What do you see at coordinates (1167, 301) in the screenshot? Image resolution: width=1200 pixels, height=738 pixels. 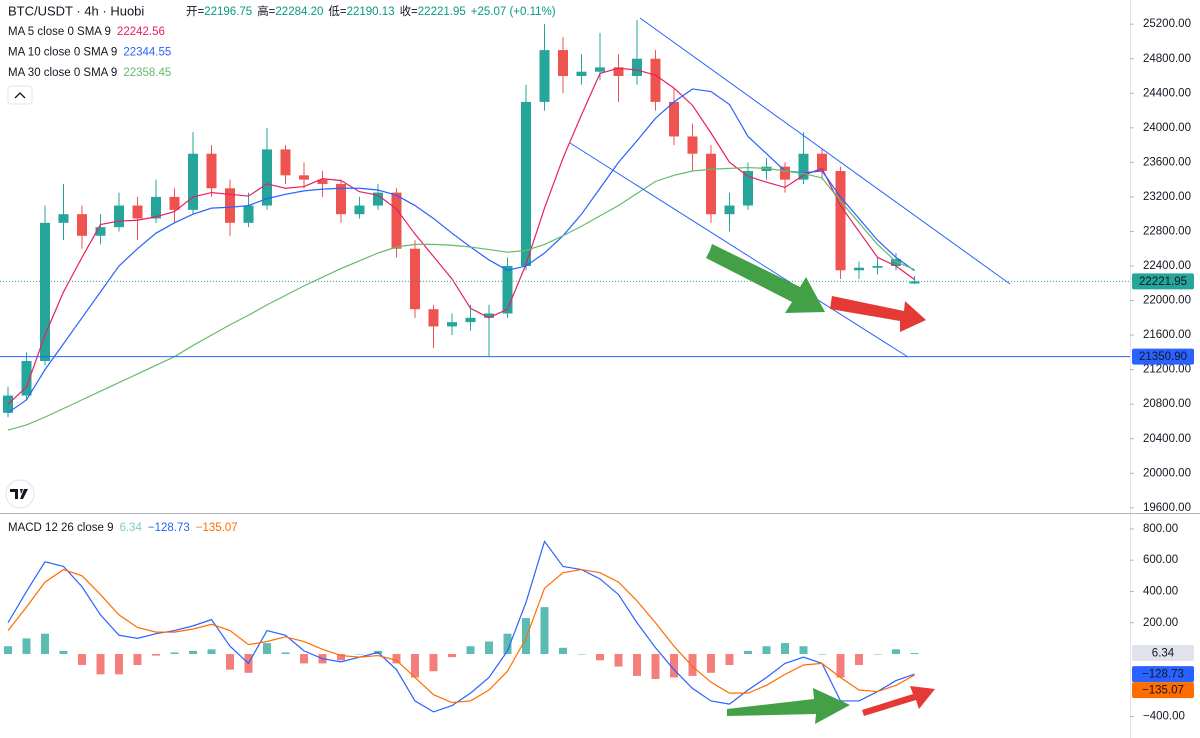 I see `y-tick-label: 22000.00` at bounding box center [1167, 301].